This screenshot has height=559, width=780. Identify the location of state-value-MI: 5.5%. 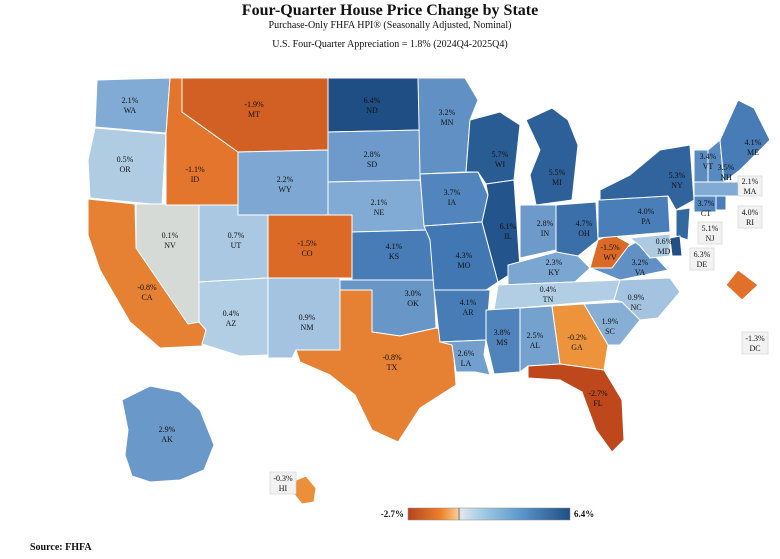
(557, 172).